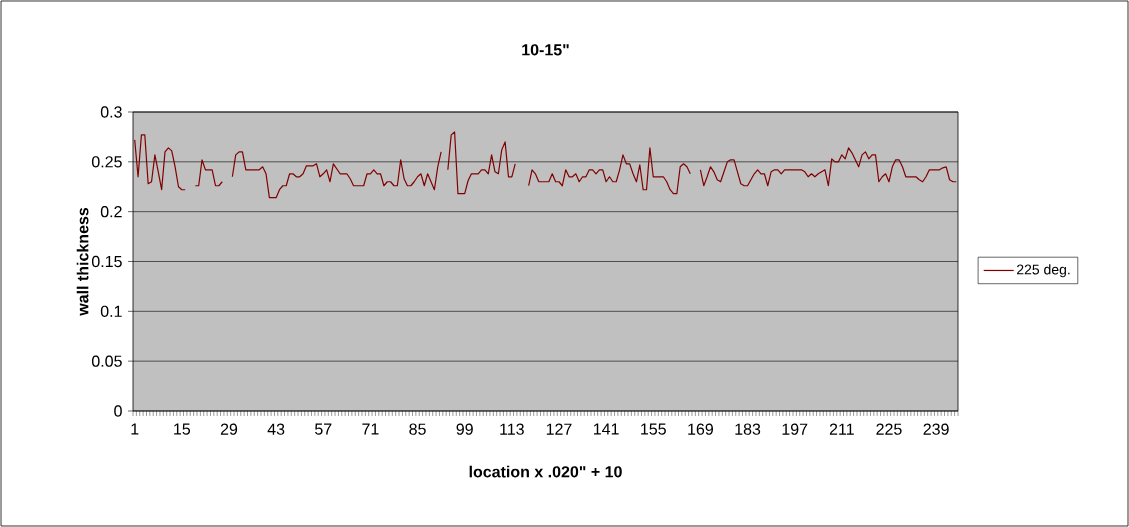 The width and height of the screenshot is (1129, 527). I want to click on y-tick-label: 0.1, so click(111, 311).